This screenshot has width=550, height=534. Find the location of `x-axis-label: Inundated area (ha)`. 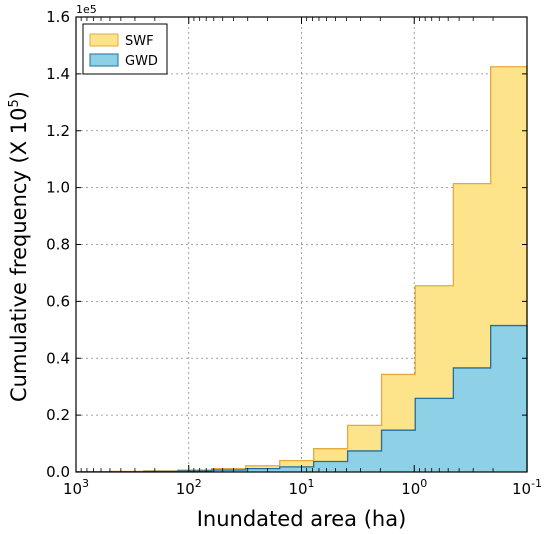

x-axis-label: Inundated area (ha) is located at coordinates (302, 519).